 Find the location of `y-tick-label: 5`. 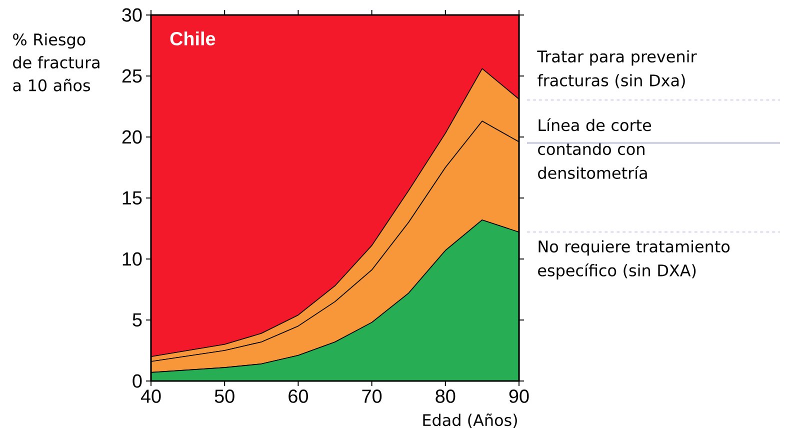

y-tick-label: 5 is located at coordinates (137, 320).